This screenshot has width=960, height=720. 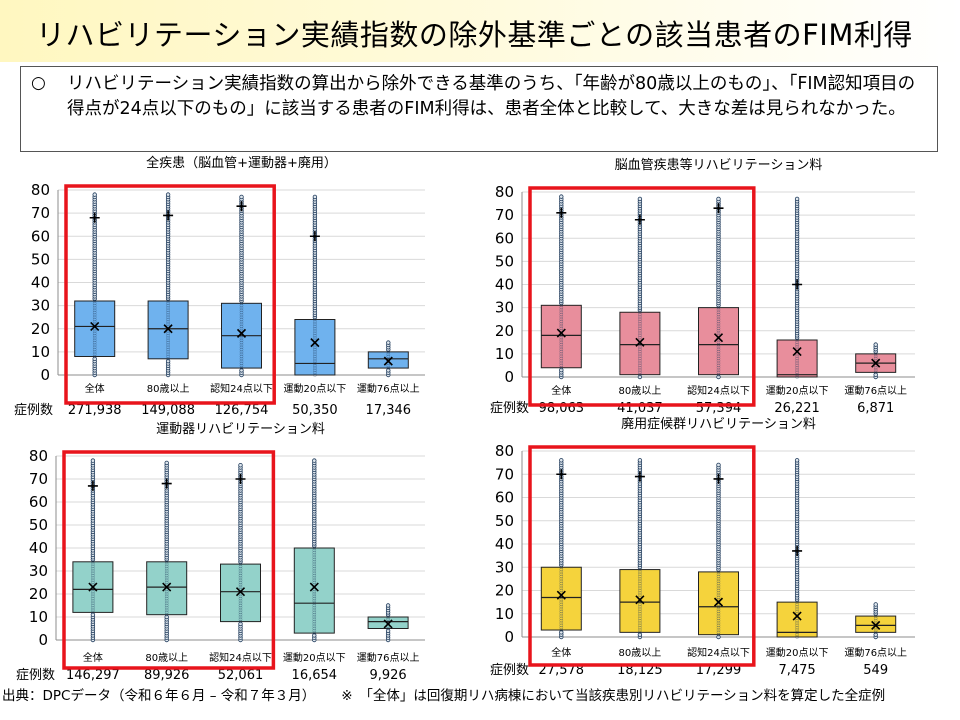 I want to click on y-tick-label: 10, so click(x=504, y=614).